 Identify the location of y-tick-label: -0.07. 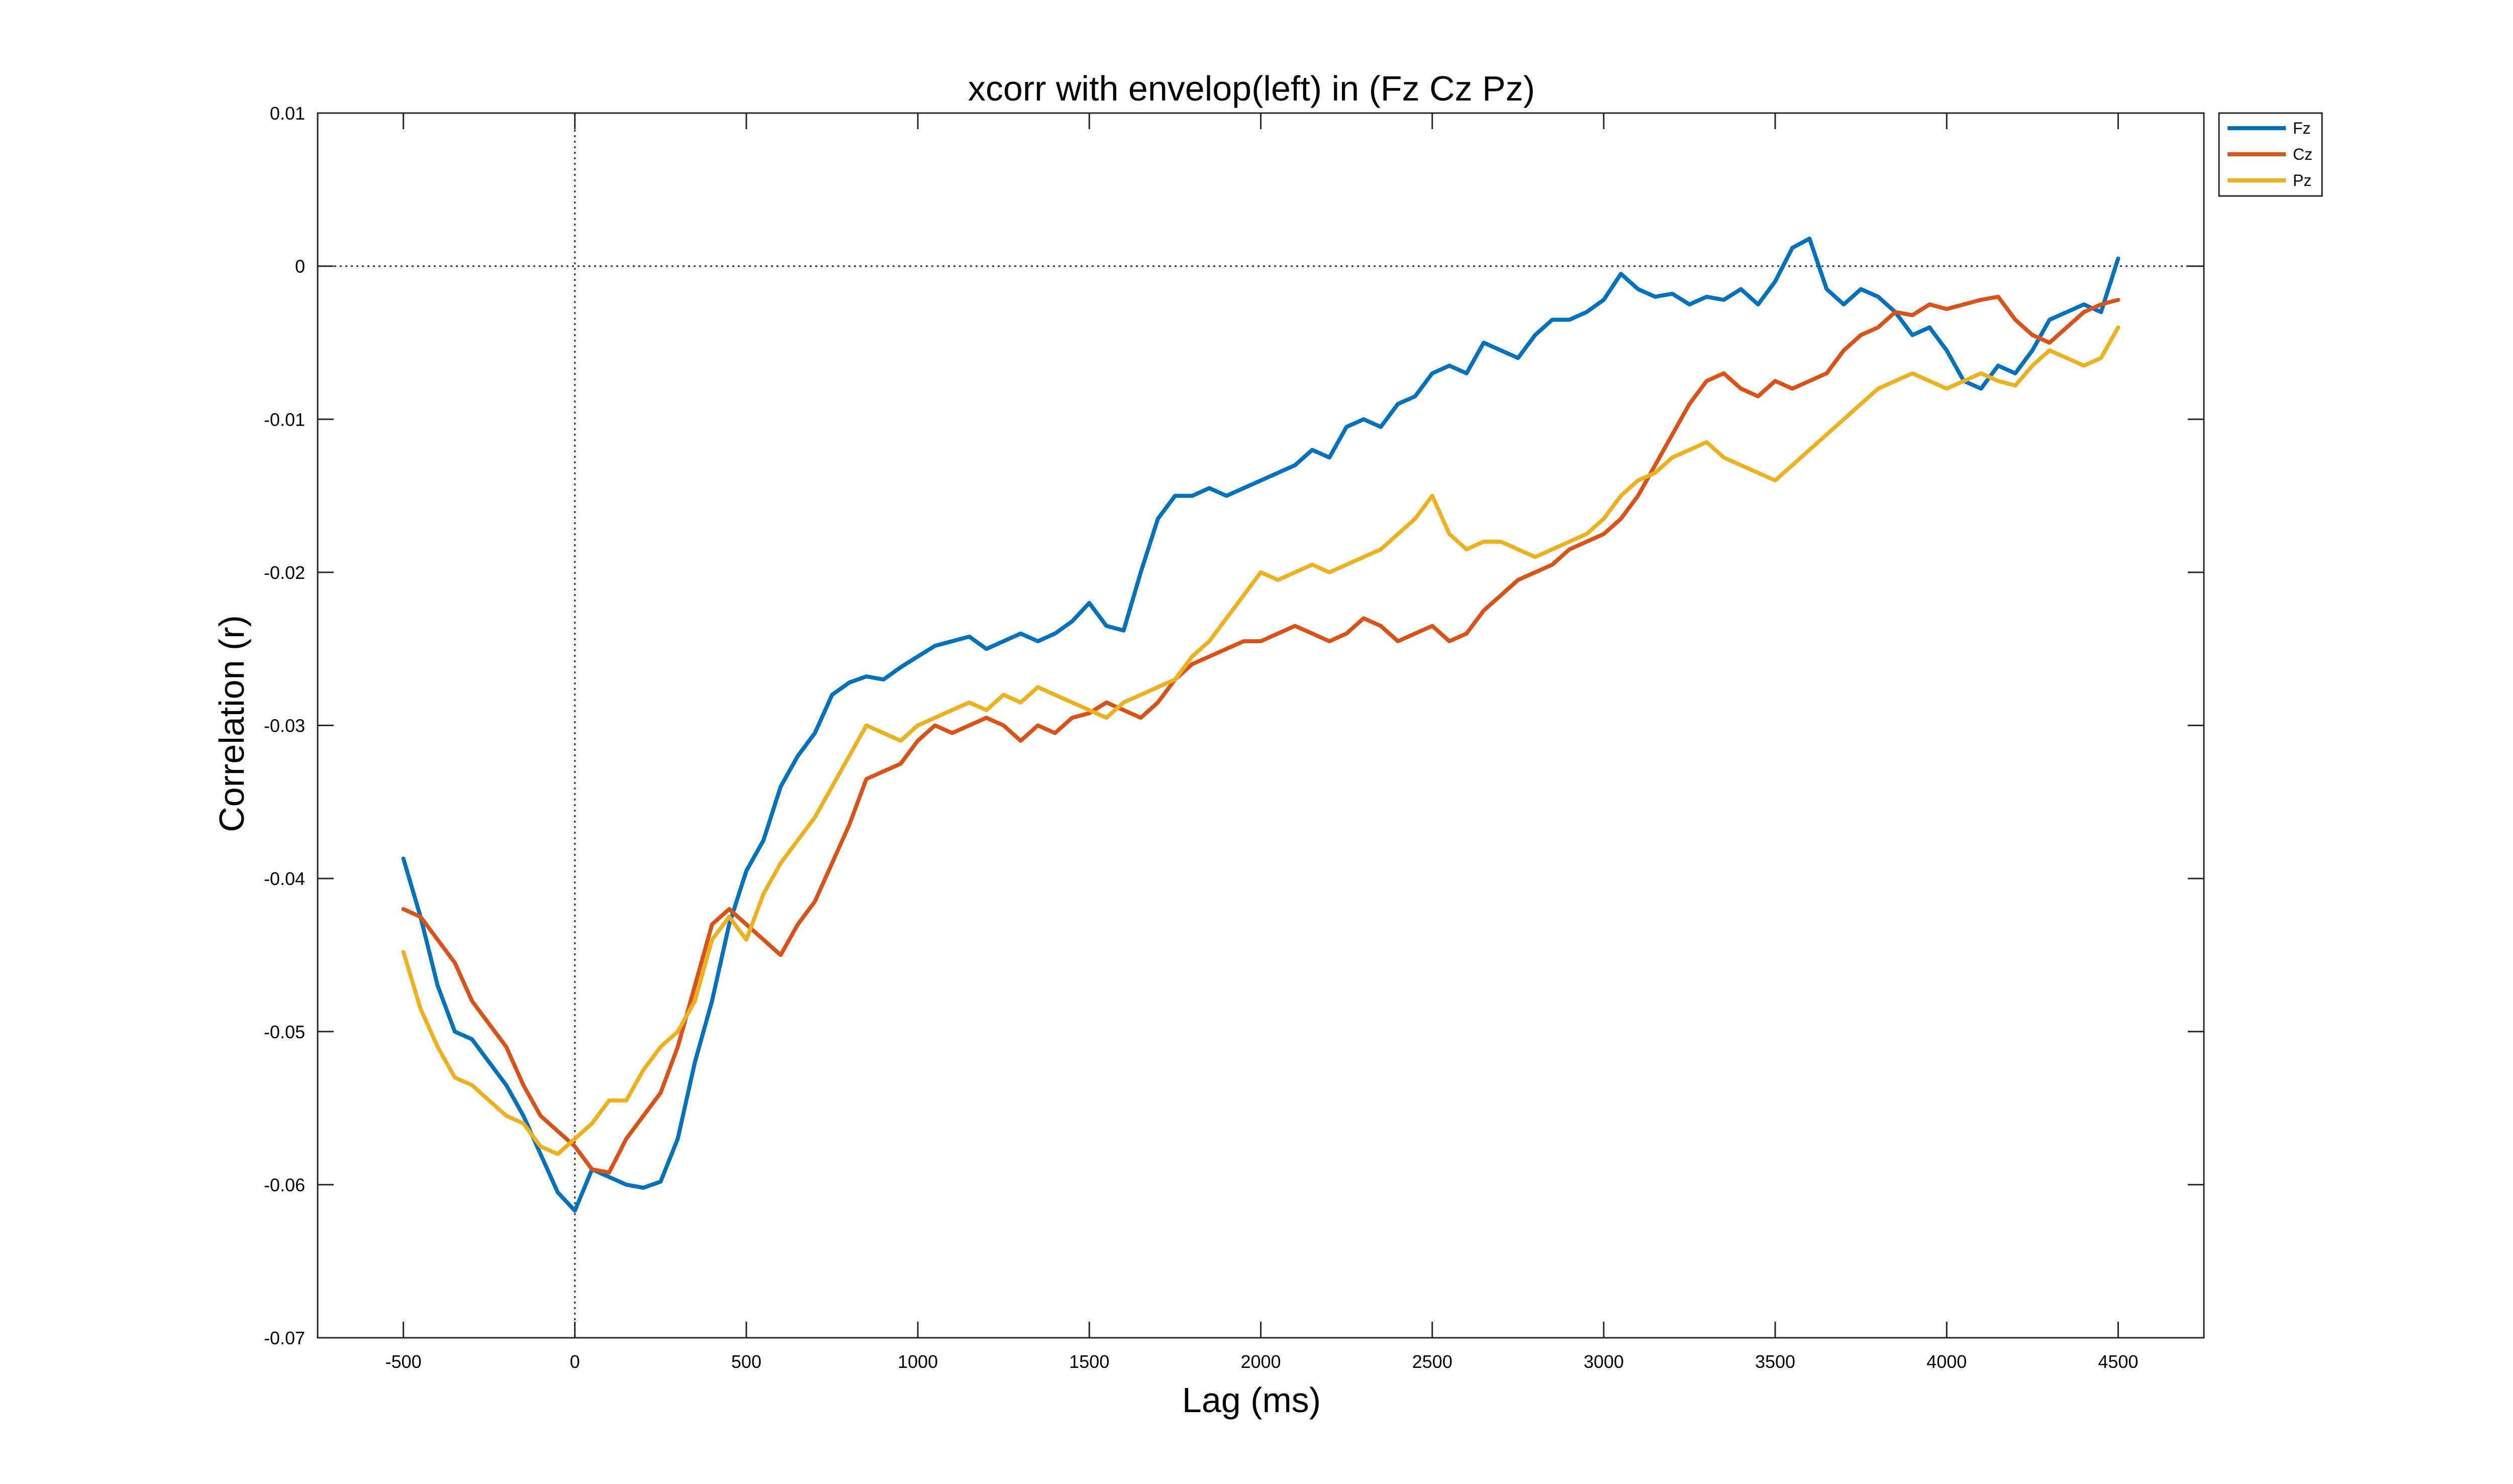
(285, 1338).